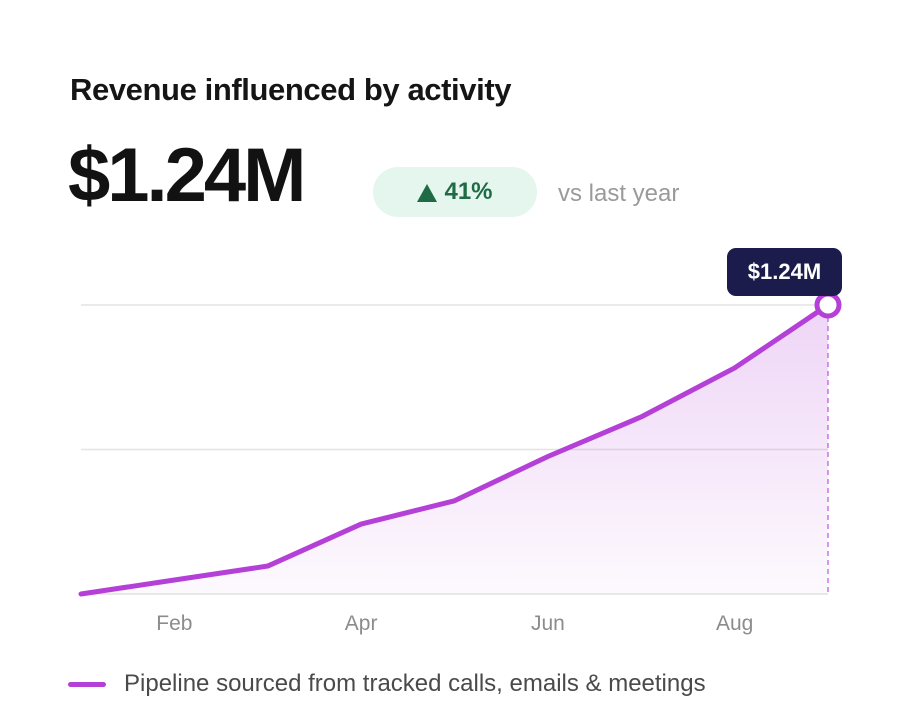  What do you see at coordinates (291, 89) in the screenshot?
I see `chart-title: Revenue influenced by activity` at bounding box center [291, 89].